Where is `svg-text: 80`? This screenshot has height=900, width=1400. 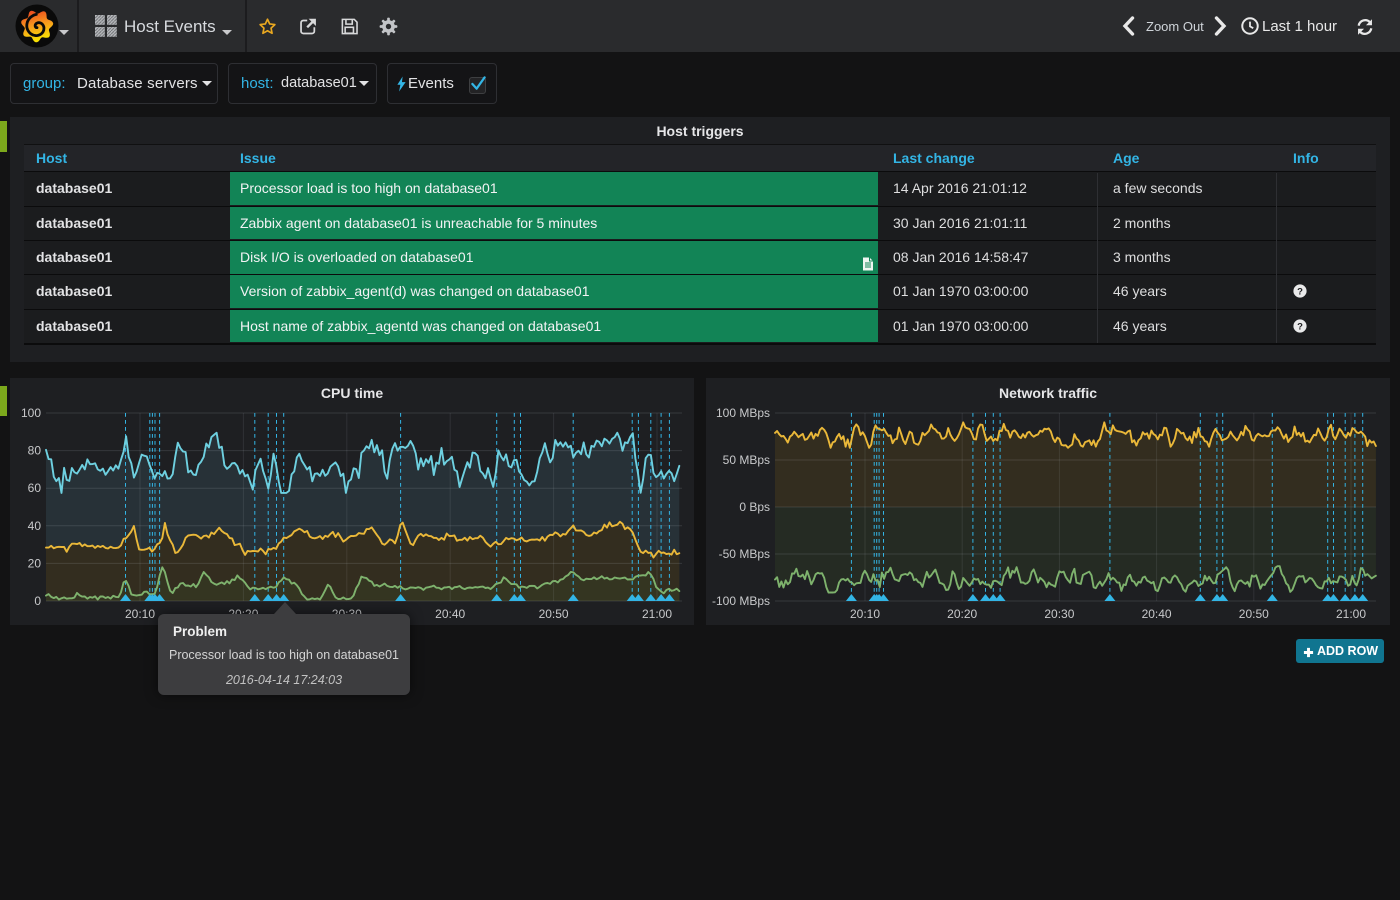
svg-text: 80 is located at coordinates (35, 451).